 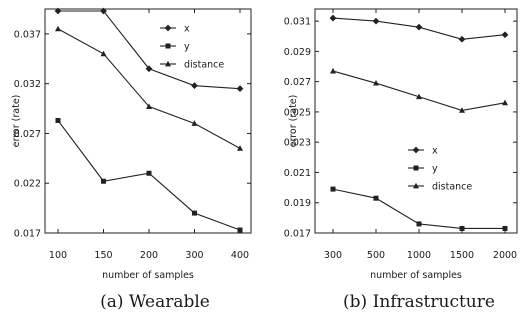 I want to click on y-tick-label: 0.031, so click(x=297, y=22).